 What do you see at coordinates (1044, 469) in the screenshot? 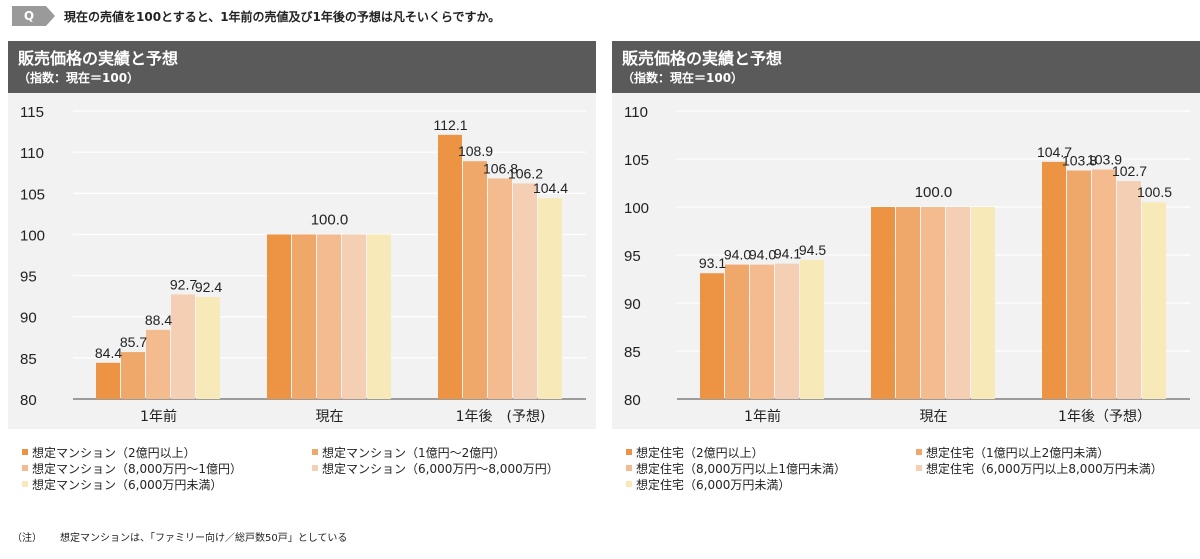
I see `legend-label: 想定住宅（6,000万円以上8,000万円未満）` at bounding box center [1044, 469].